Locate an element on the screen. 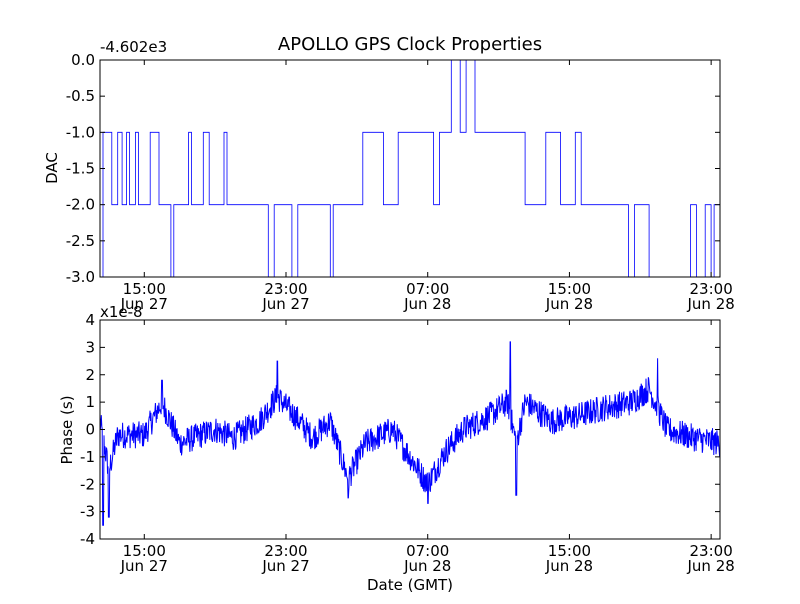 The image size is (800, 604). dac-y-axis-label: DAC is located at coordinates (52, 168).